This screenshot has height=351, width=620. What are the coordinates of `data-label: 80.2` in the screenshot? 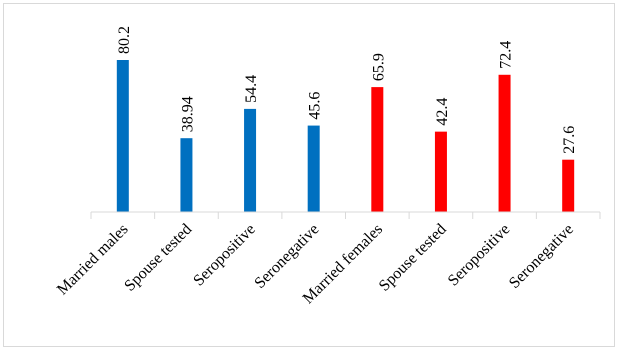 It's located at (124, 40).